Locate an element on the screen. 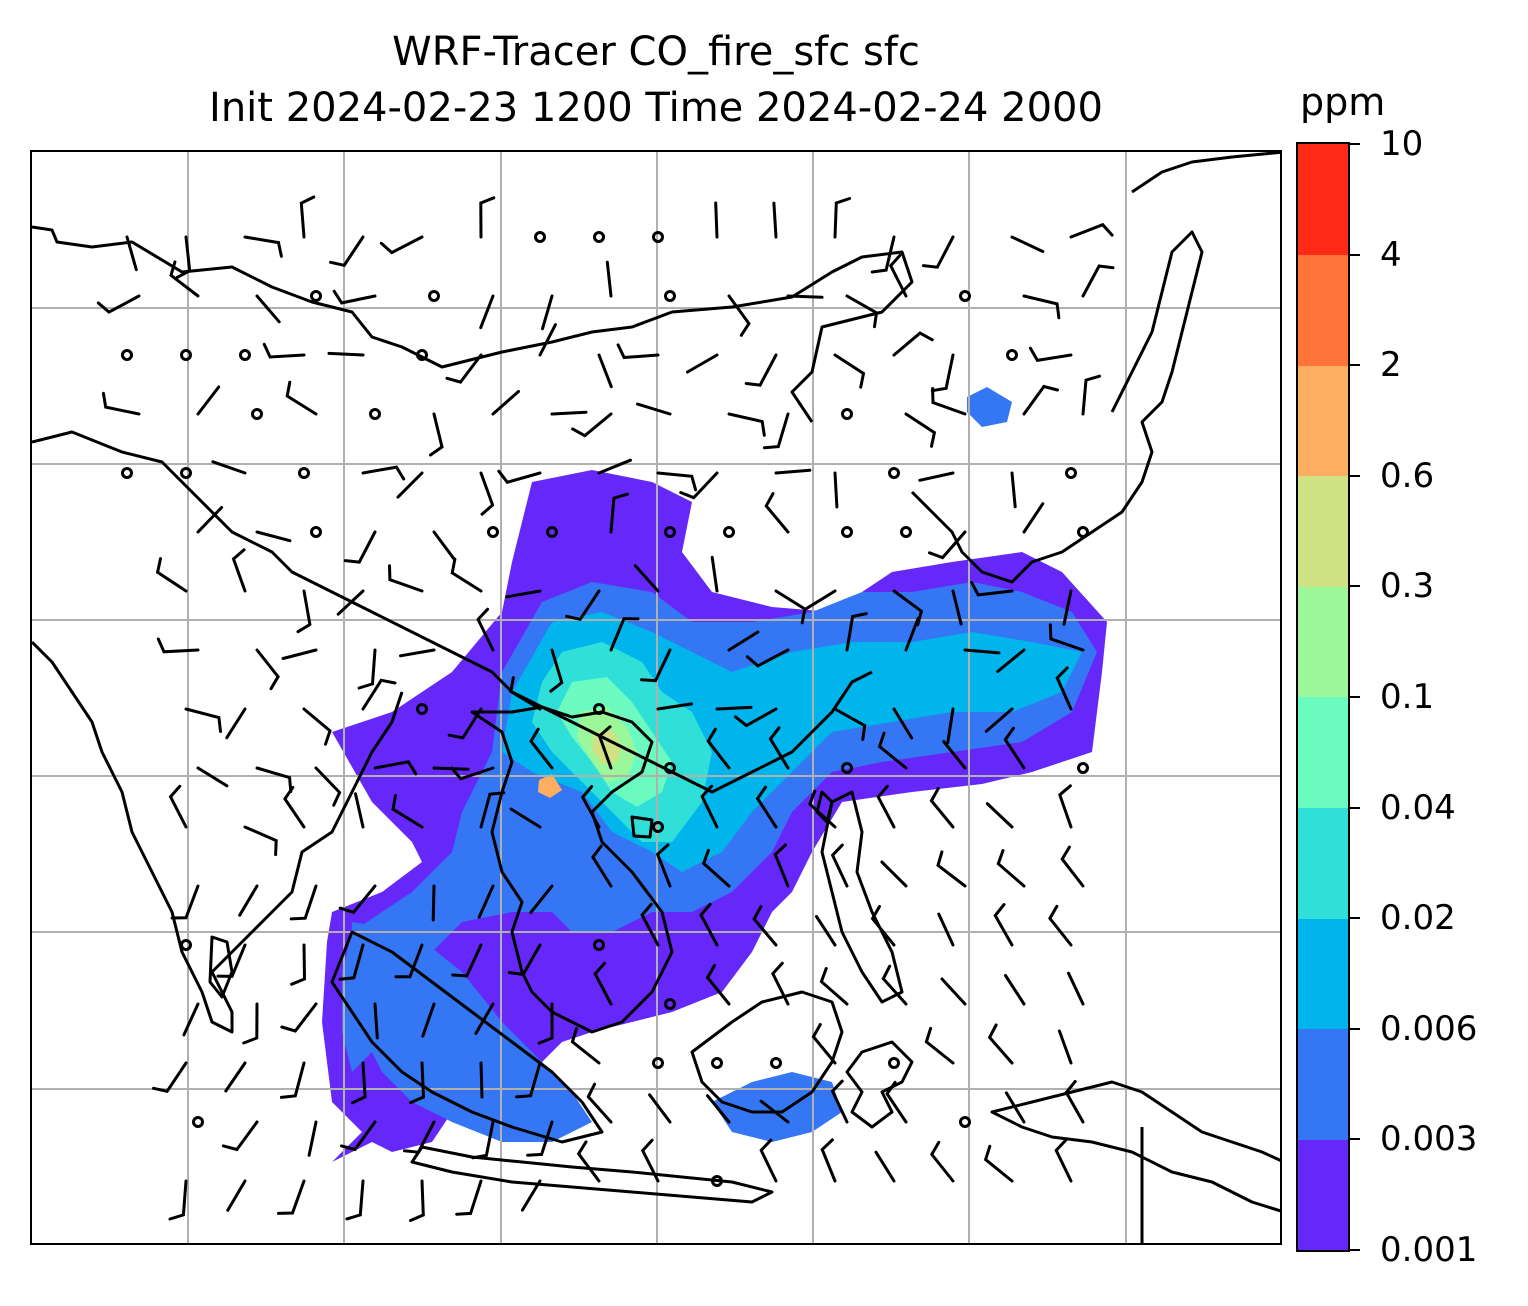 The image size is (1528, 1306). colorbar-tick-label: 0.02 is located at coordinates (1418, 918).